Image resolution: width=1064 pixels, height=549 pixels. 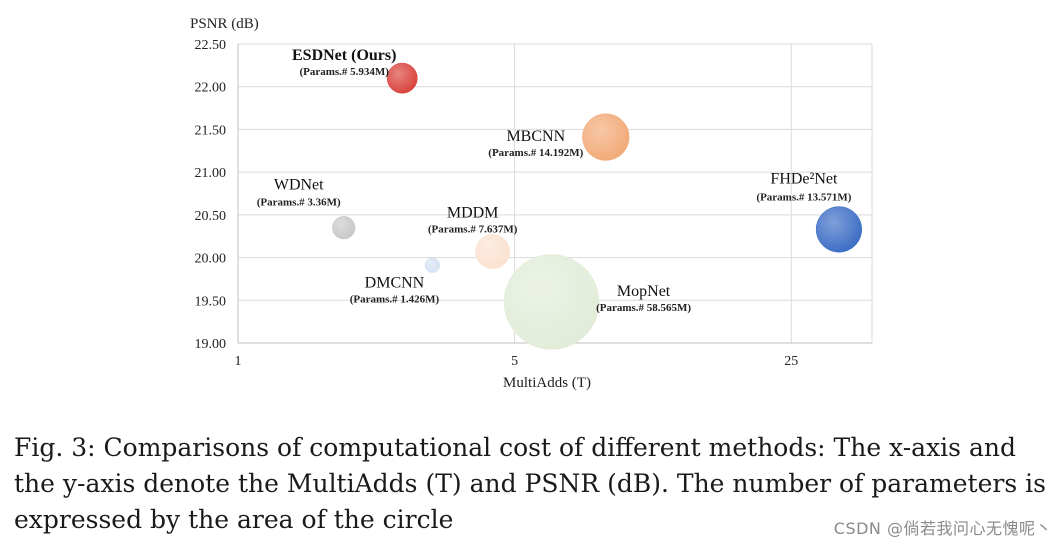 What do you see at coordinates (344, 55) in the screenshot?
I see `point-name-label: ESDNet (Ours)` at bounding box center [344, 55].